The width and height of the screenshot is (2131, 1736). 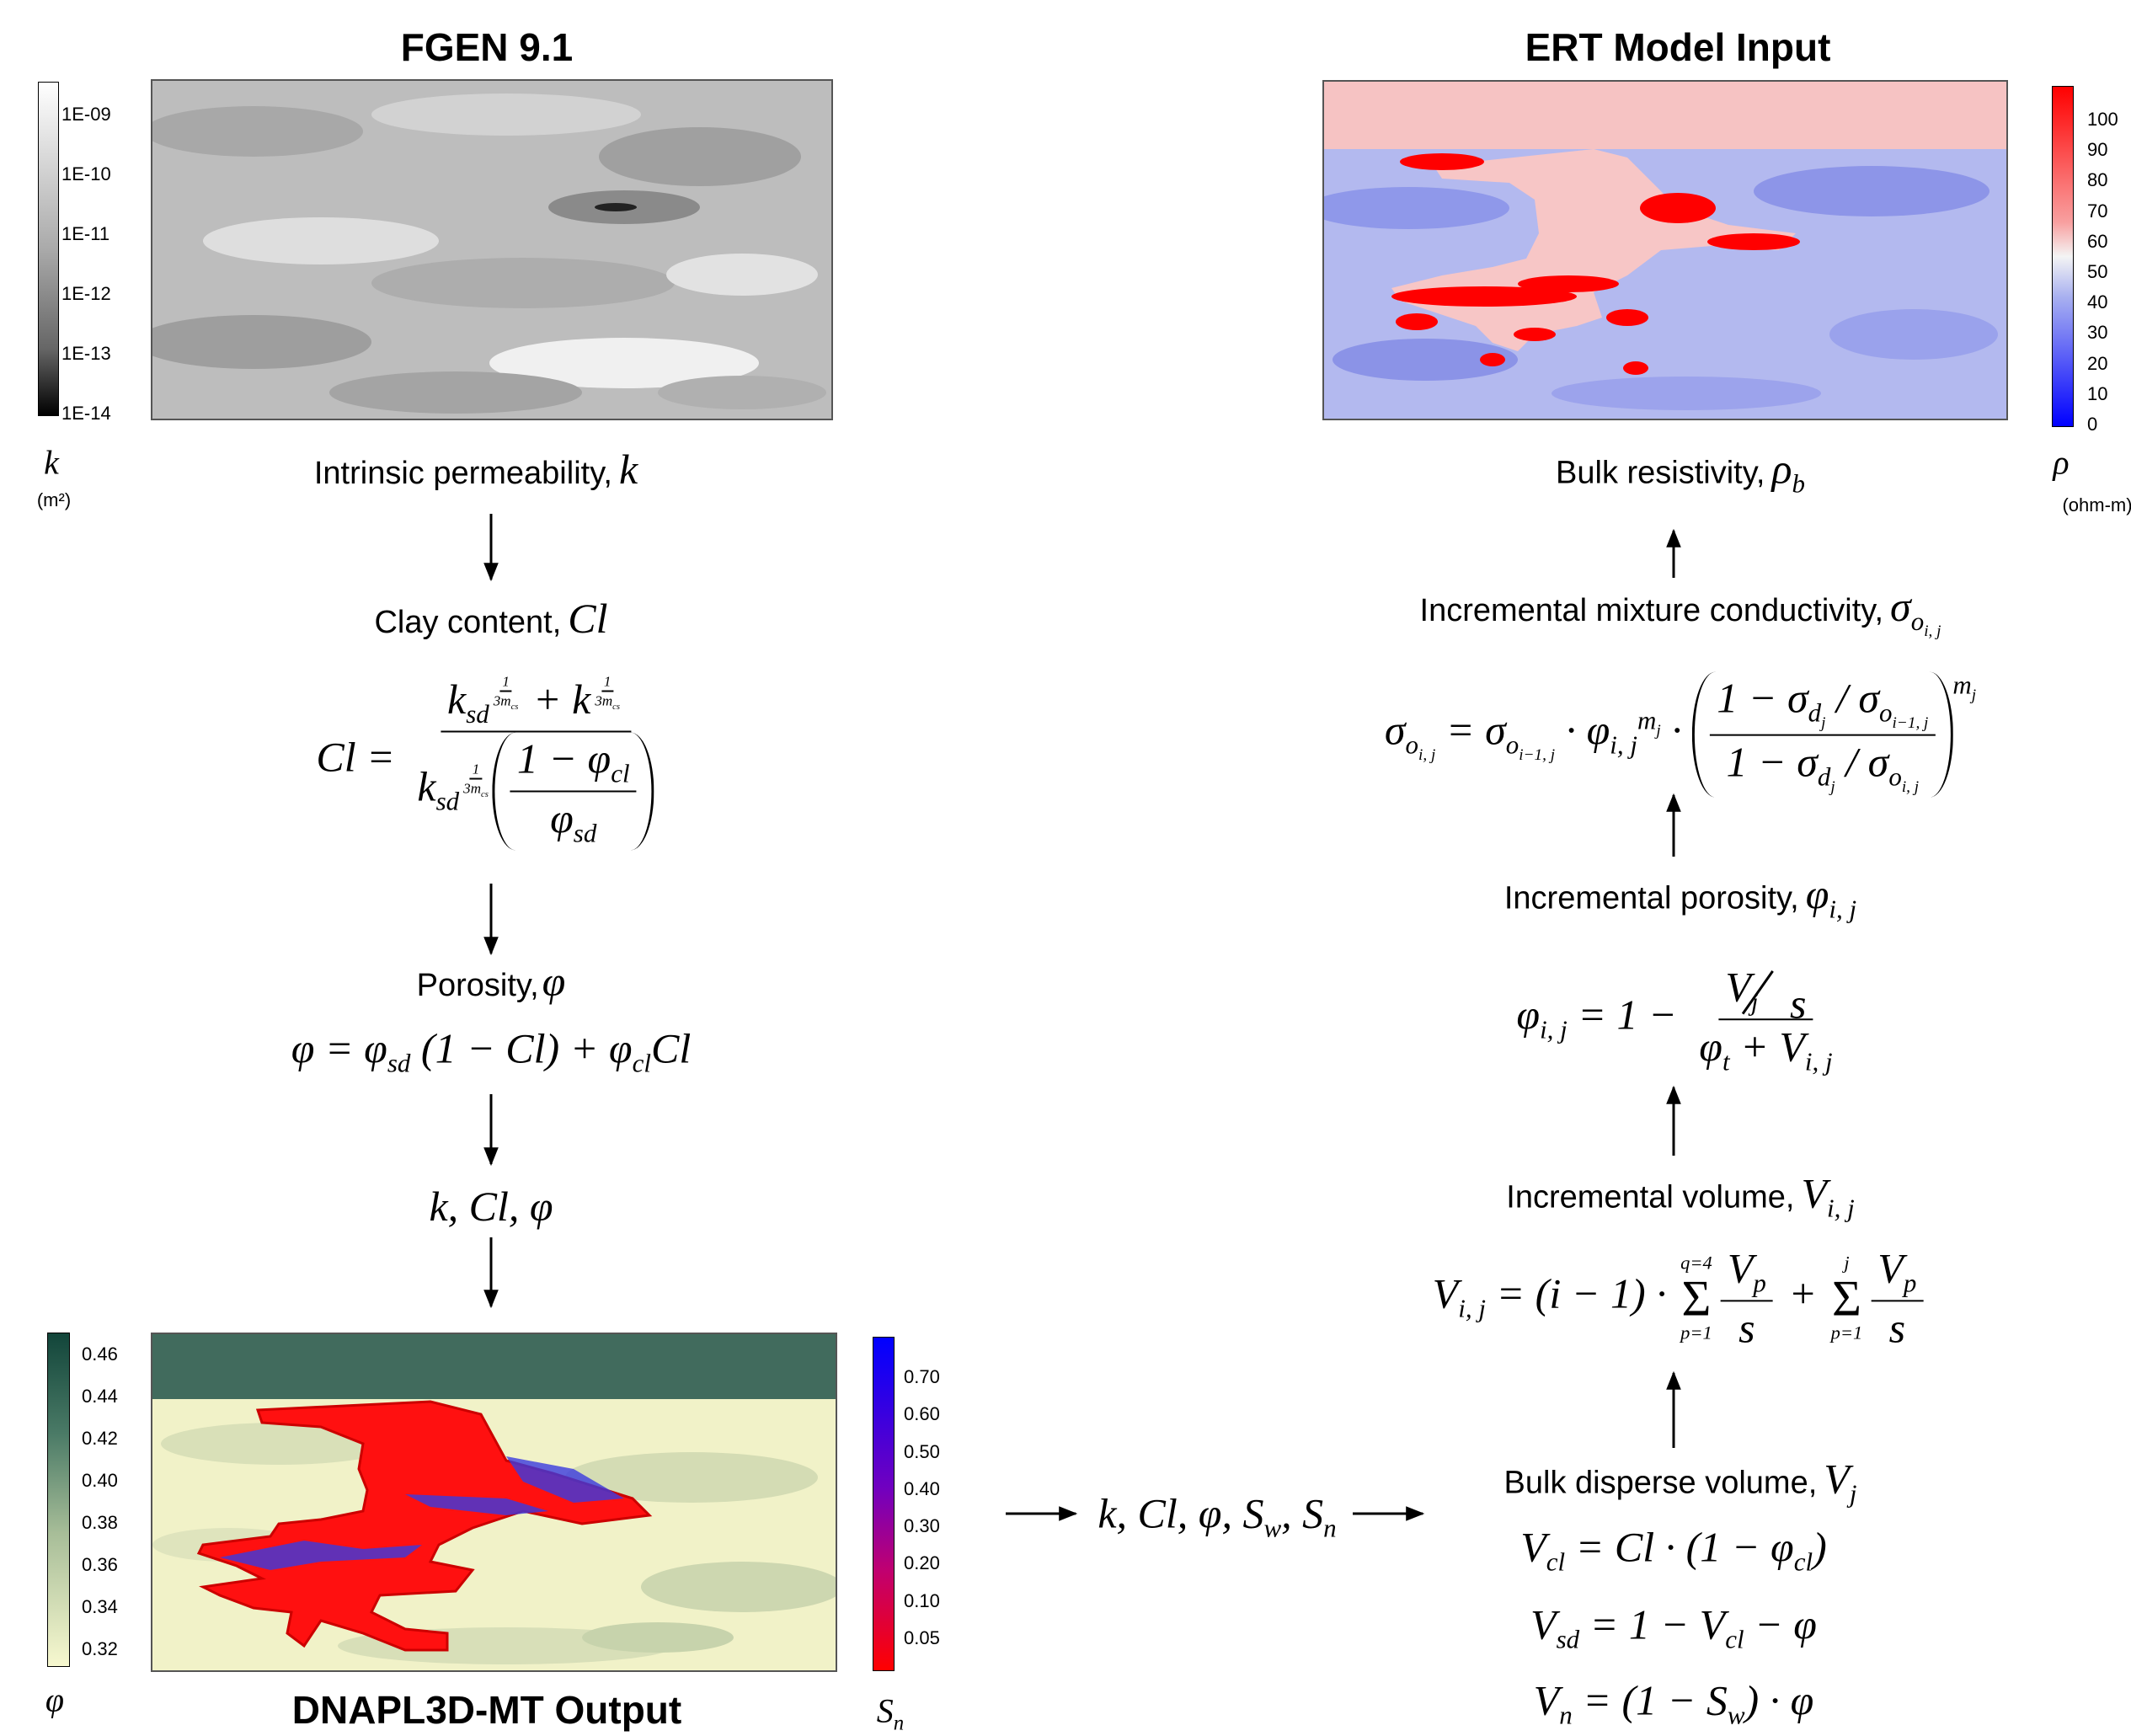 I want to click on colorbar-label: 0, so click(x=2093, y=424).